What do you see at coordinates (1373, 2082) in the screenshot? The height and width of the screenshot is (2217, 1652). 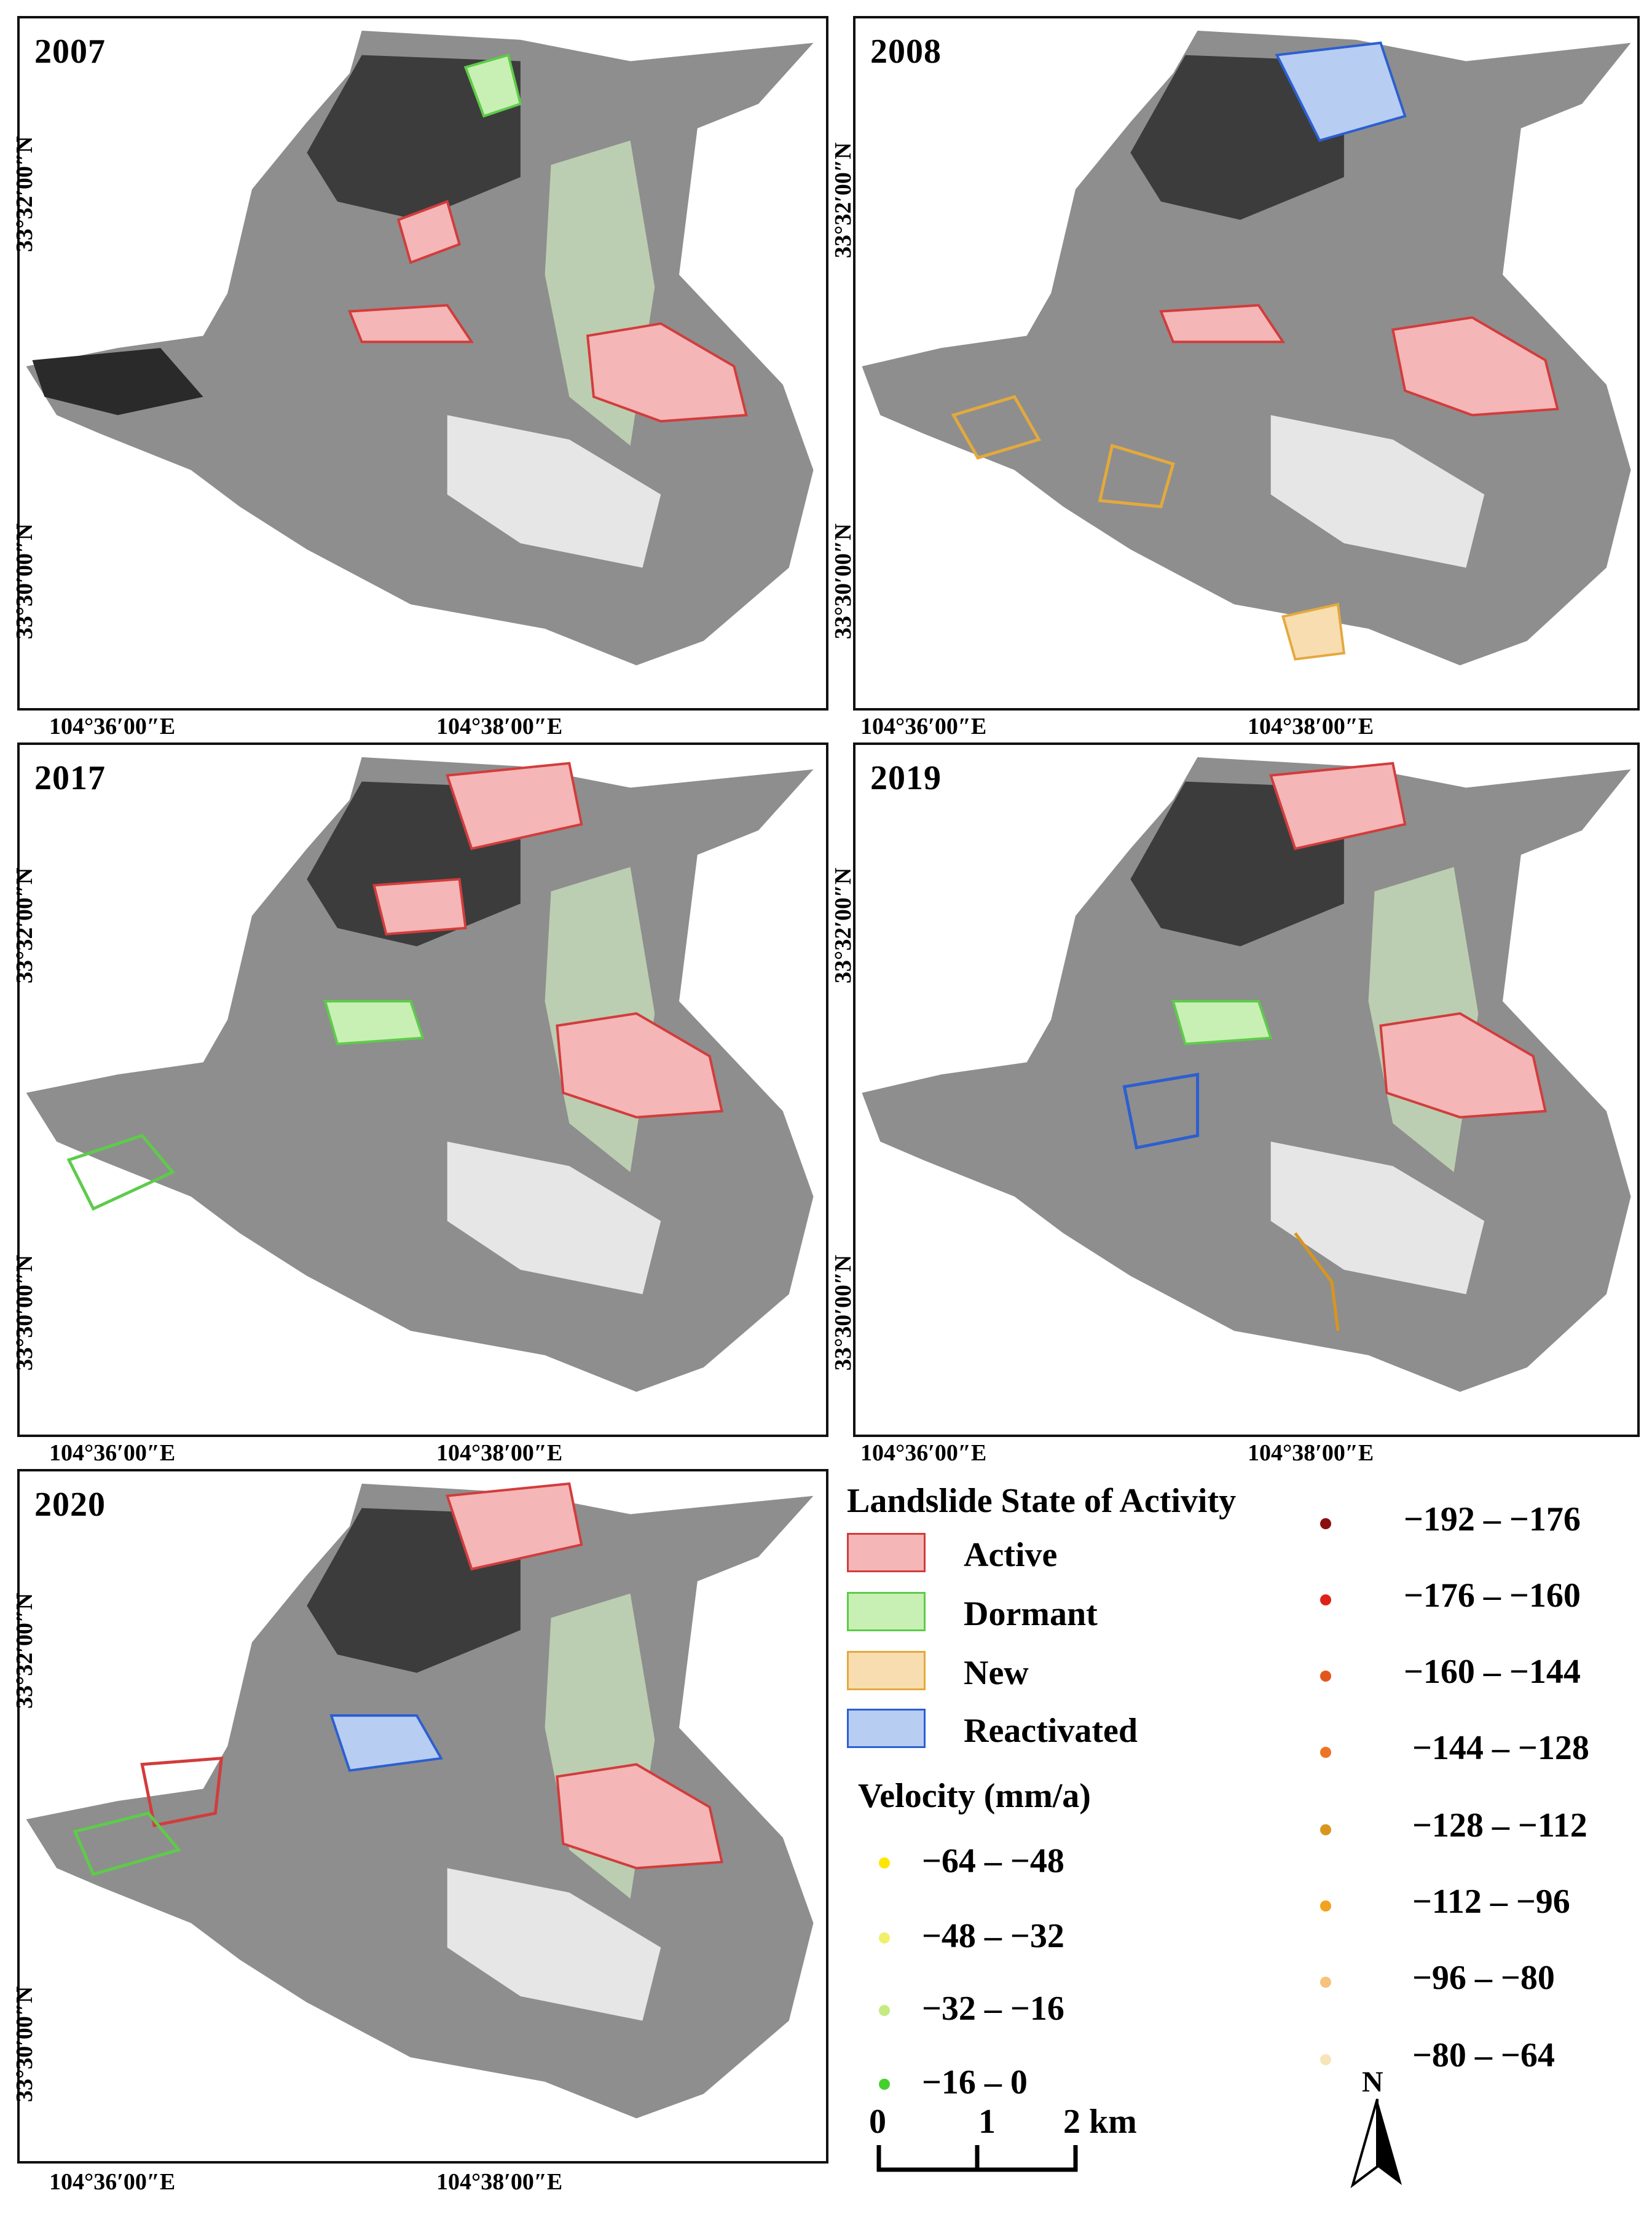 I see `north-label: N` at bounding box center [1373, 2082].